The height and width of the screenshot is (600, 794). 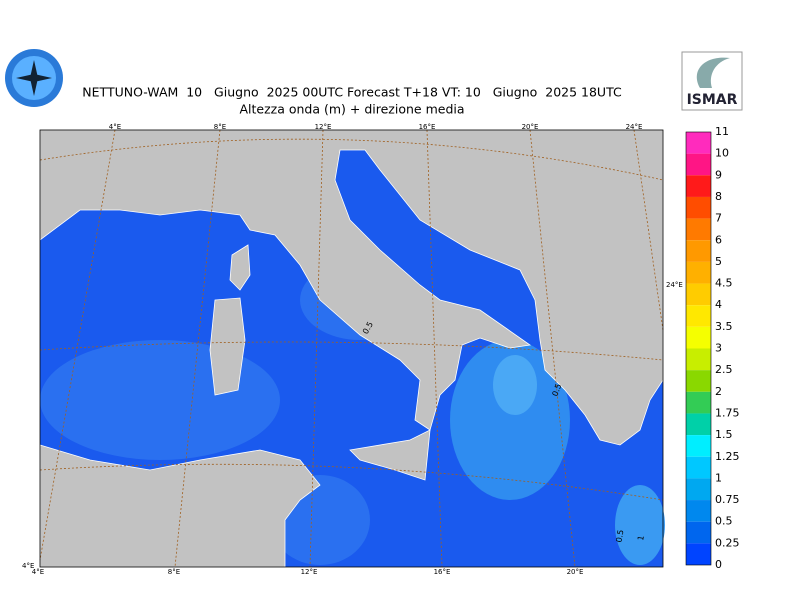 What do you see at coordinates (724, 434) in the screenshot?
I see `legend-label: 1.5` at bounding box center [724, 434].